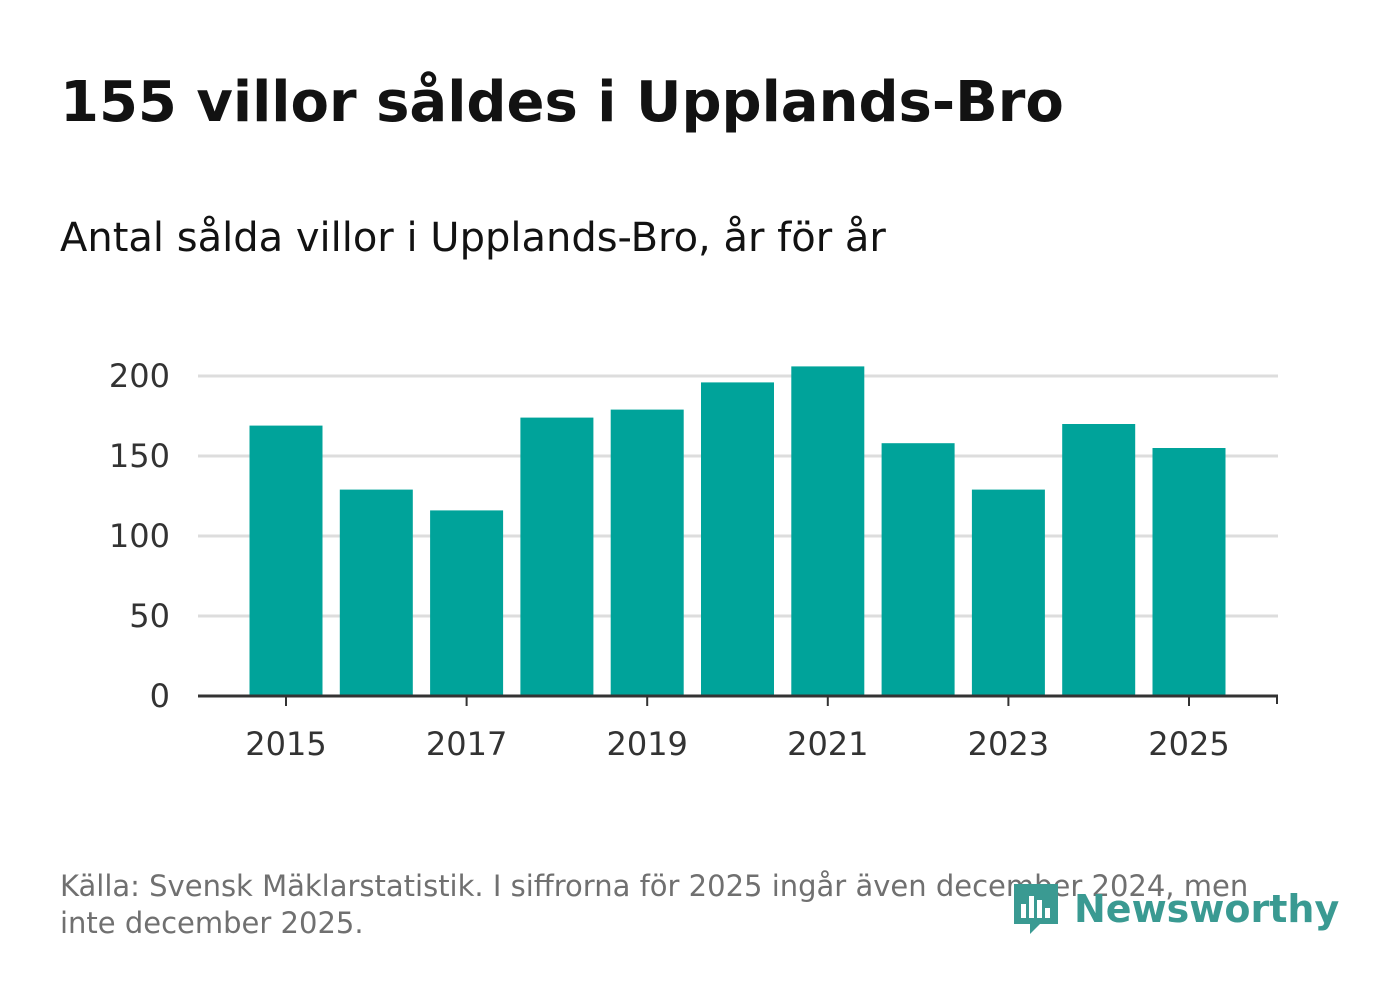 The image size is (1382, 999). What do you see at coordinates (286, 560) in the screenshot?
I see `bar-2015` at bounding box center [286, 560].